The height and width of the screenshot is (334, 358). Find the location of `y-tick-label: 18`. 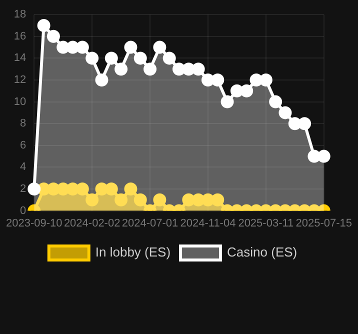

y-tick-label: 18 is located at coordinates (20, 14).